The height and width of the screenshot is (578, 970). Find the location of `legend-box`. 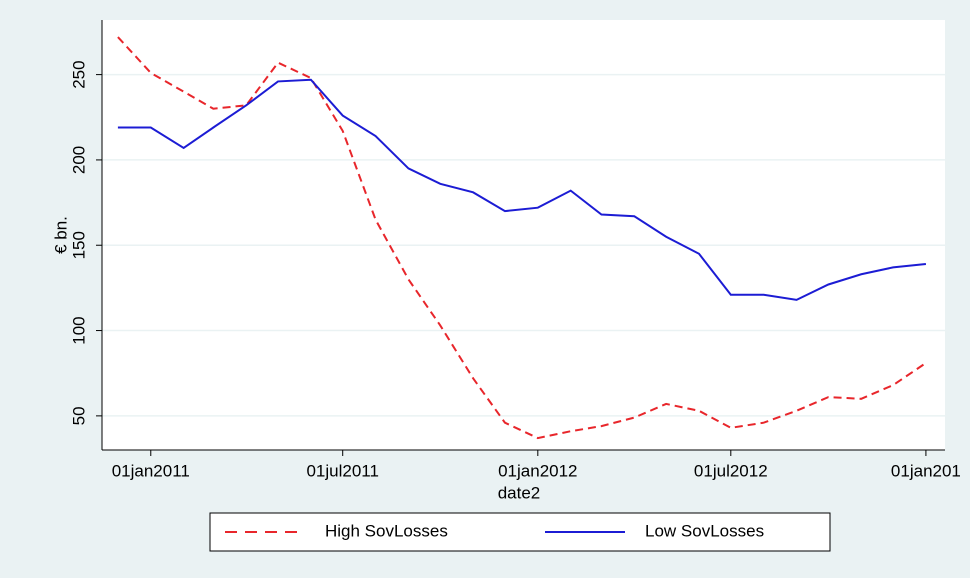

legend-box is located at coordinates (520, 532).